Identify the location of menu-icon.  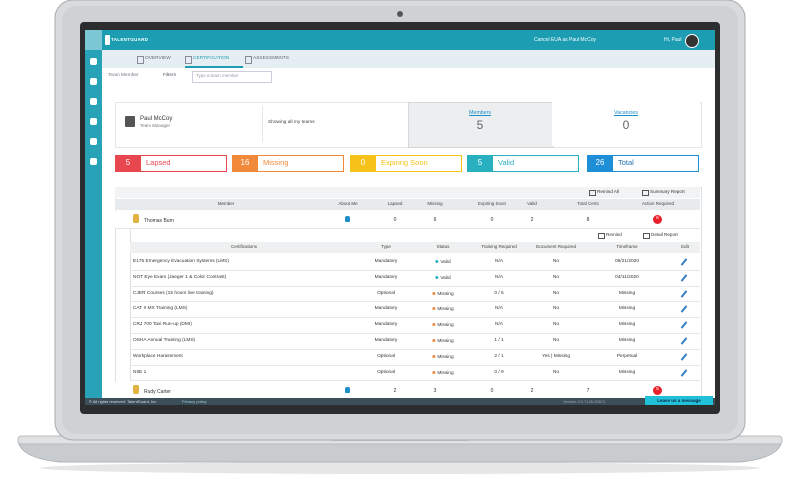
(93, 40).